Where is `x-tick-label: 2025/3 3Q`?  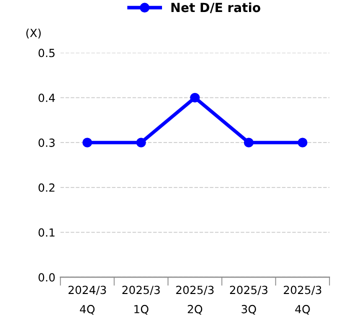 x-tick-label: 2025/3 3Q is located at coordinates (249, 300).